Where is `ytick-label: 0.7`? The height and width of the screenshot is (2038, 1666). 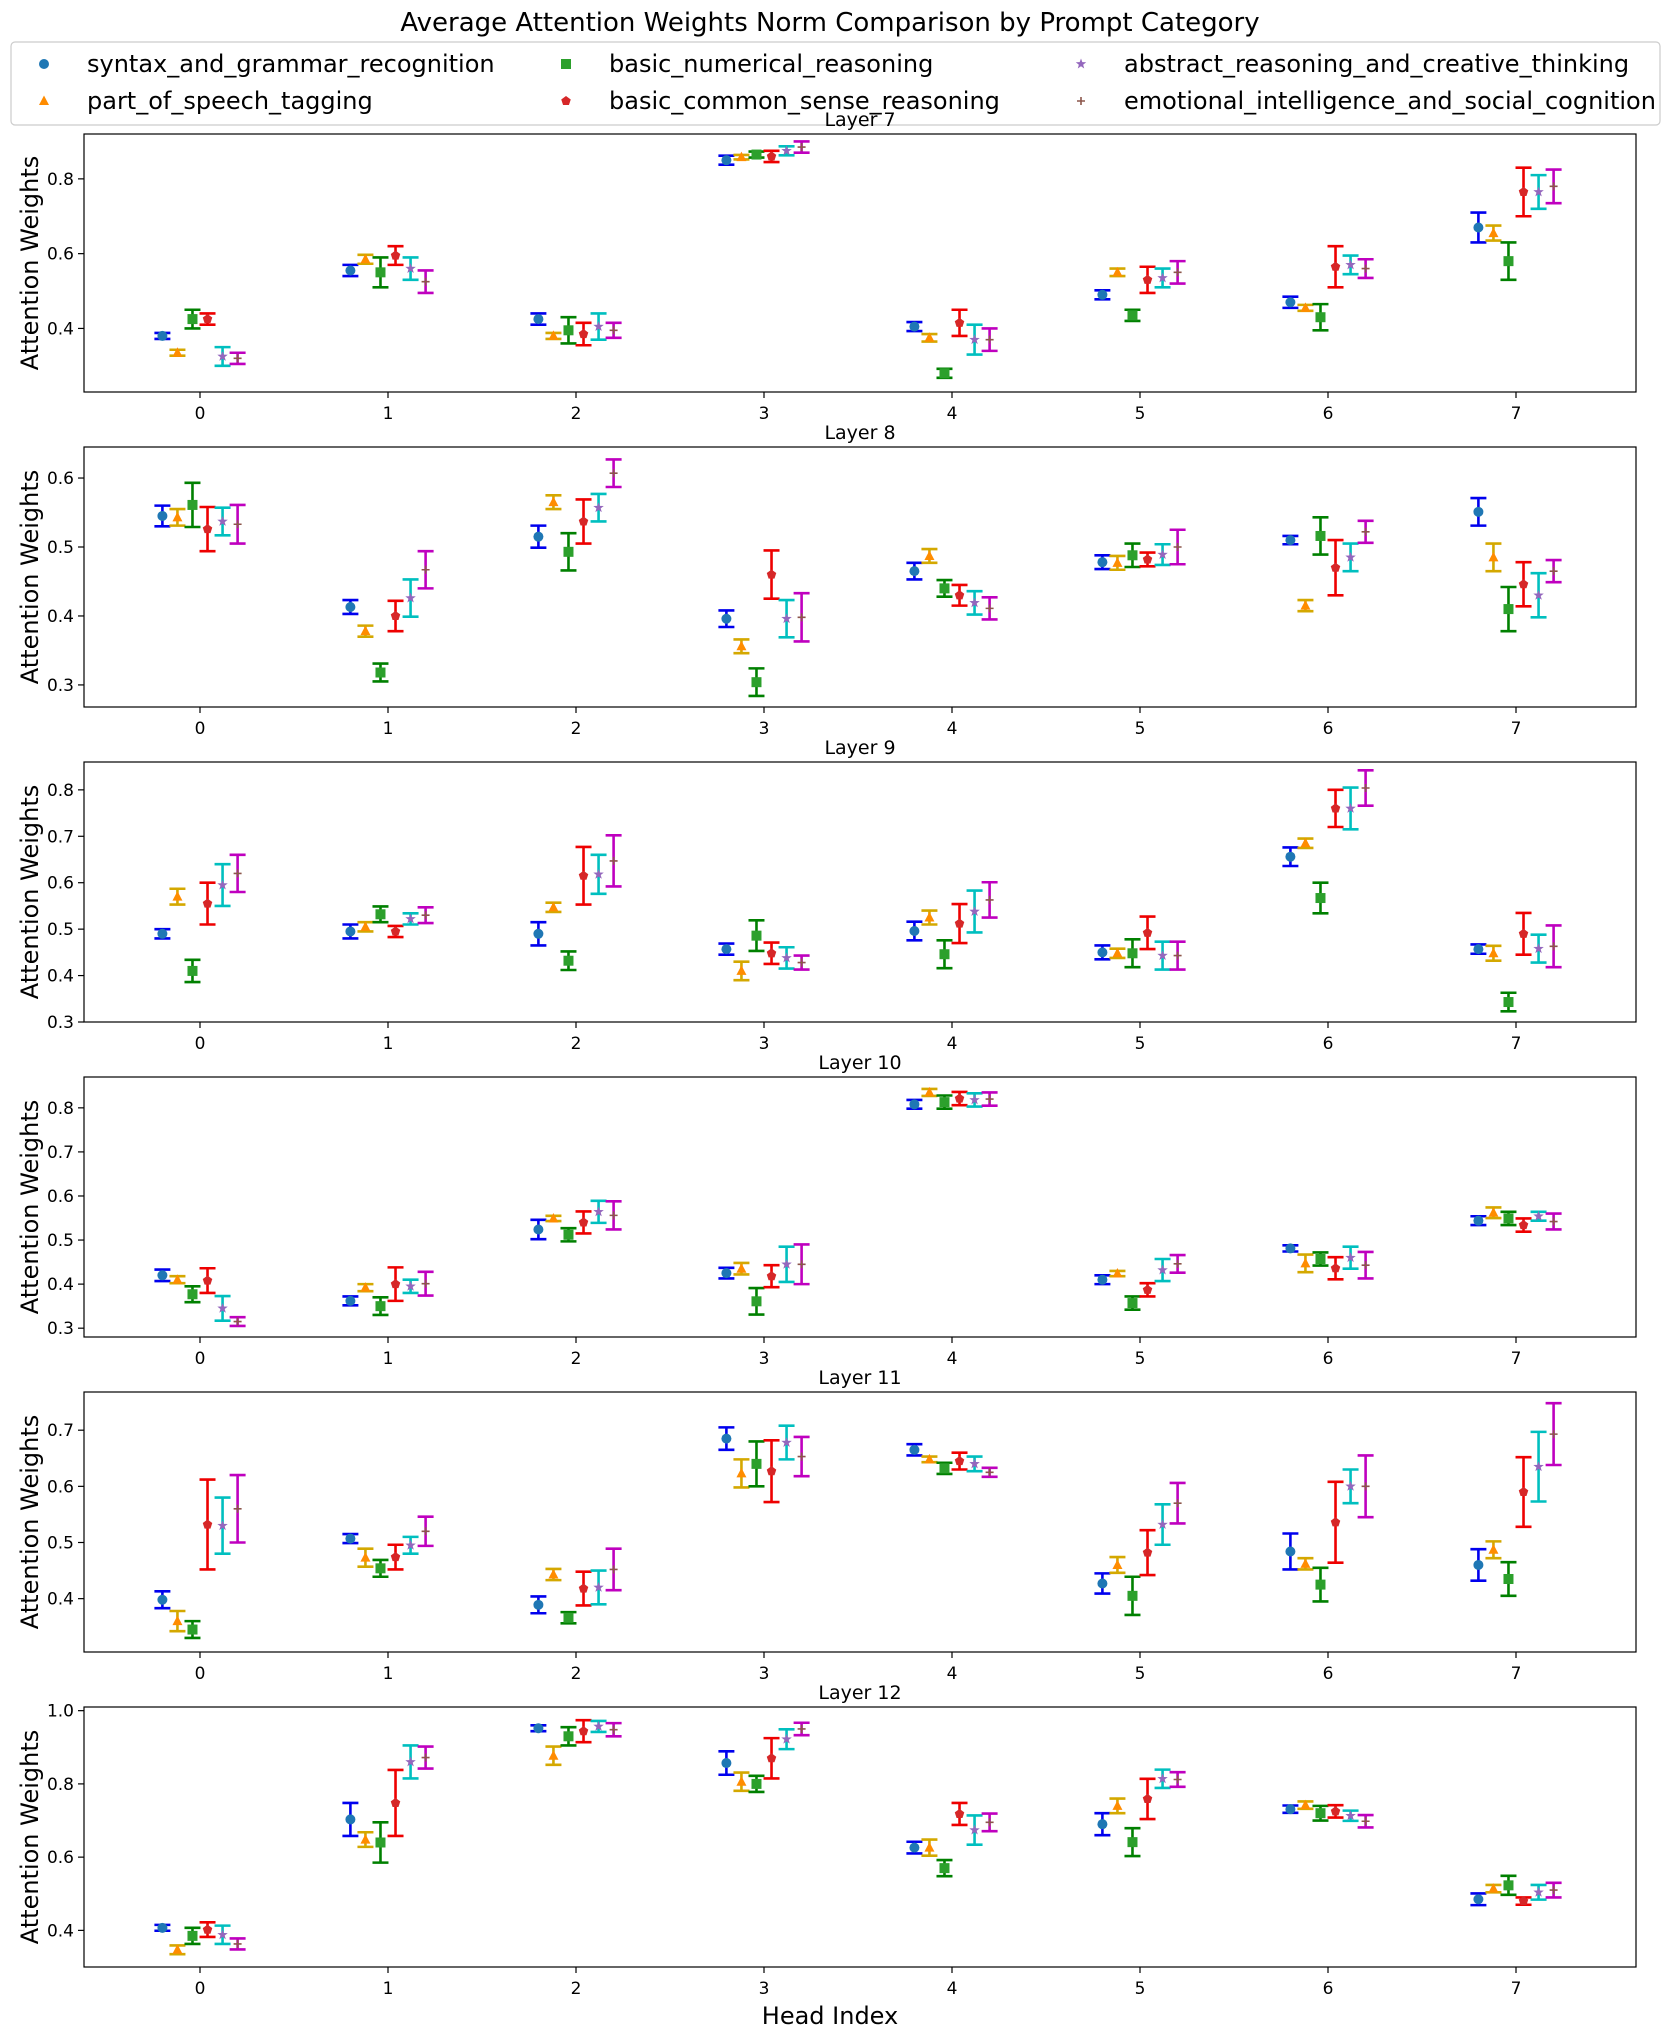
ytick-label: 0.7 is located at coordinates (60, 1153).